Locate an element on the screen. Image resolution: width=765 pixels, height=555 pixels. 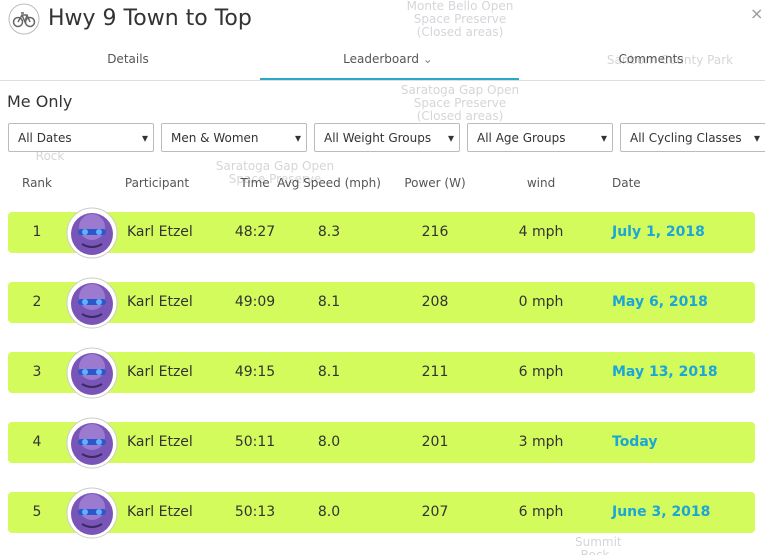
cell: 4 is located at coordinates (37, 442).